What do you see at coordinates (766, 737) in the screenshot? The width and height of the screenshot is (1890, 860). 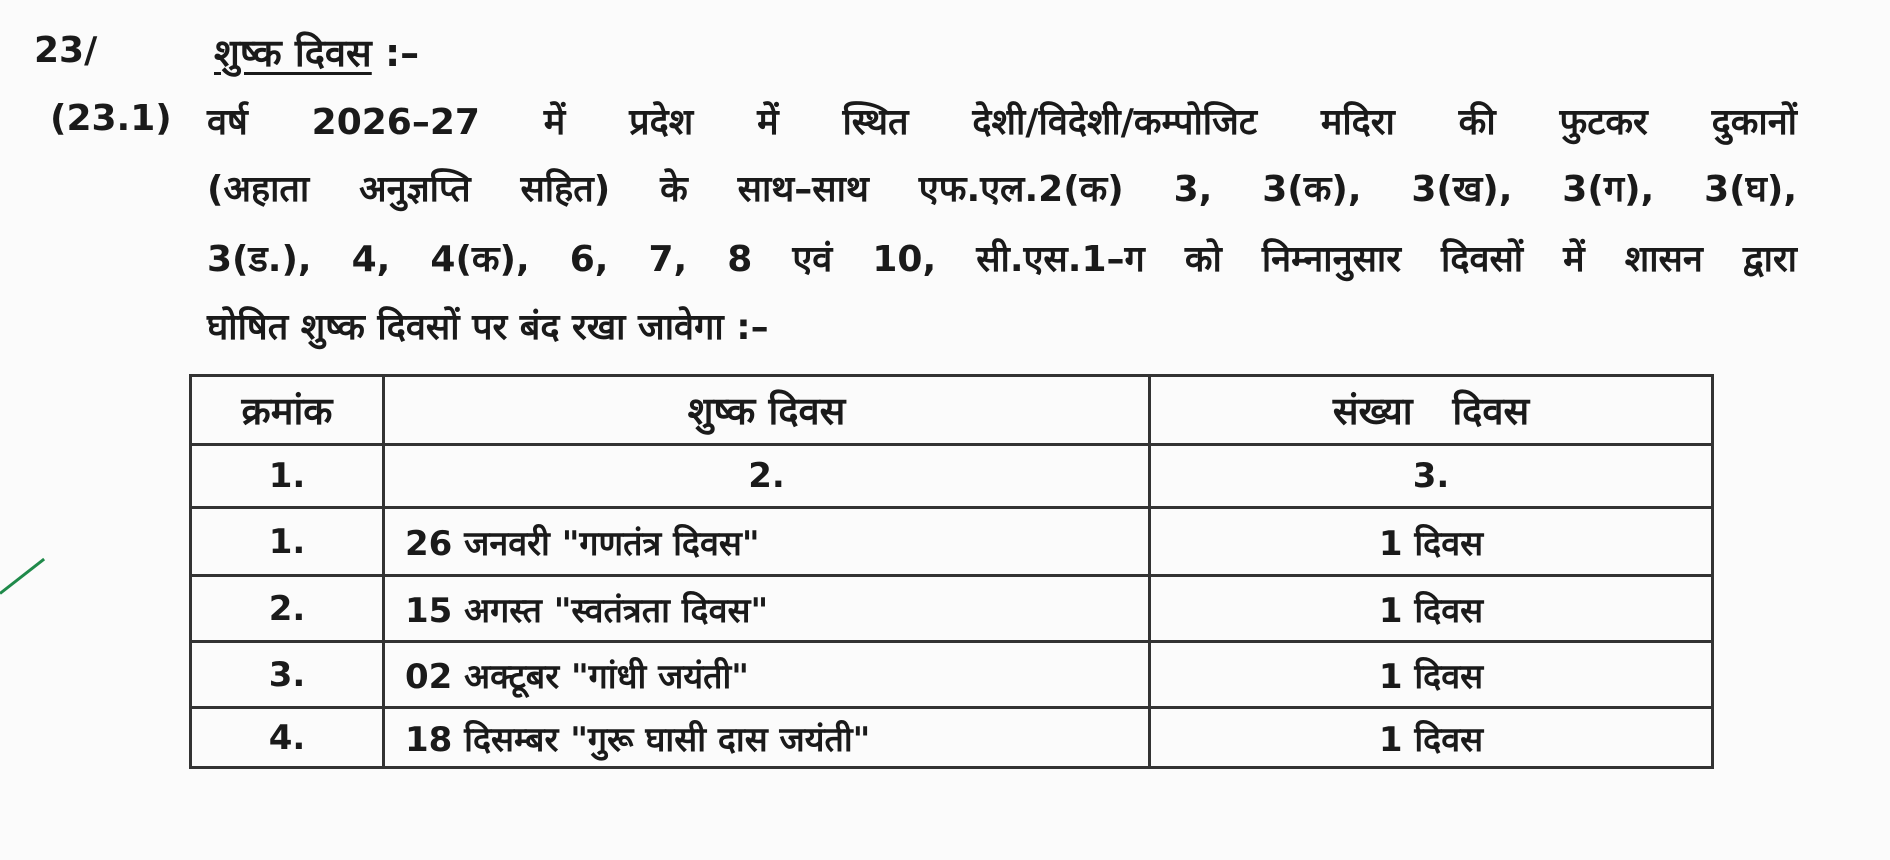 I see `dry-day-cell: 18 दिसम्बर "गुरू घासी दास जयंती"` at bounding box center [766, 737].